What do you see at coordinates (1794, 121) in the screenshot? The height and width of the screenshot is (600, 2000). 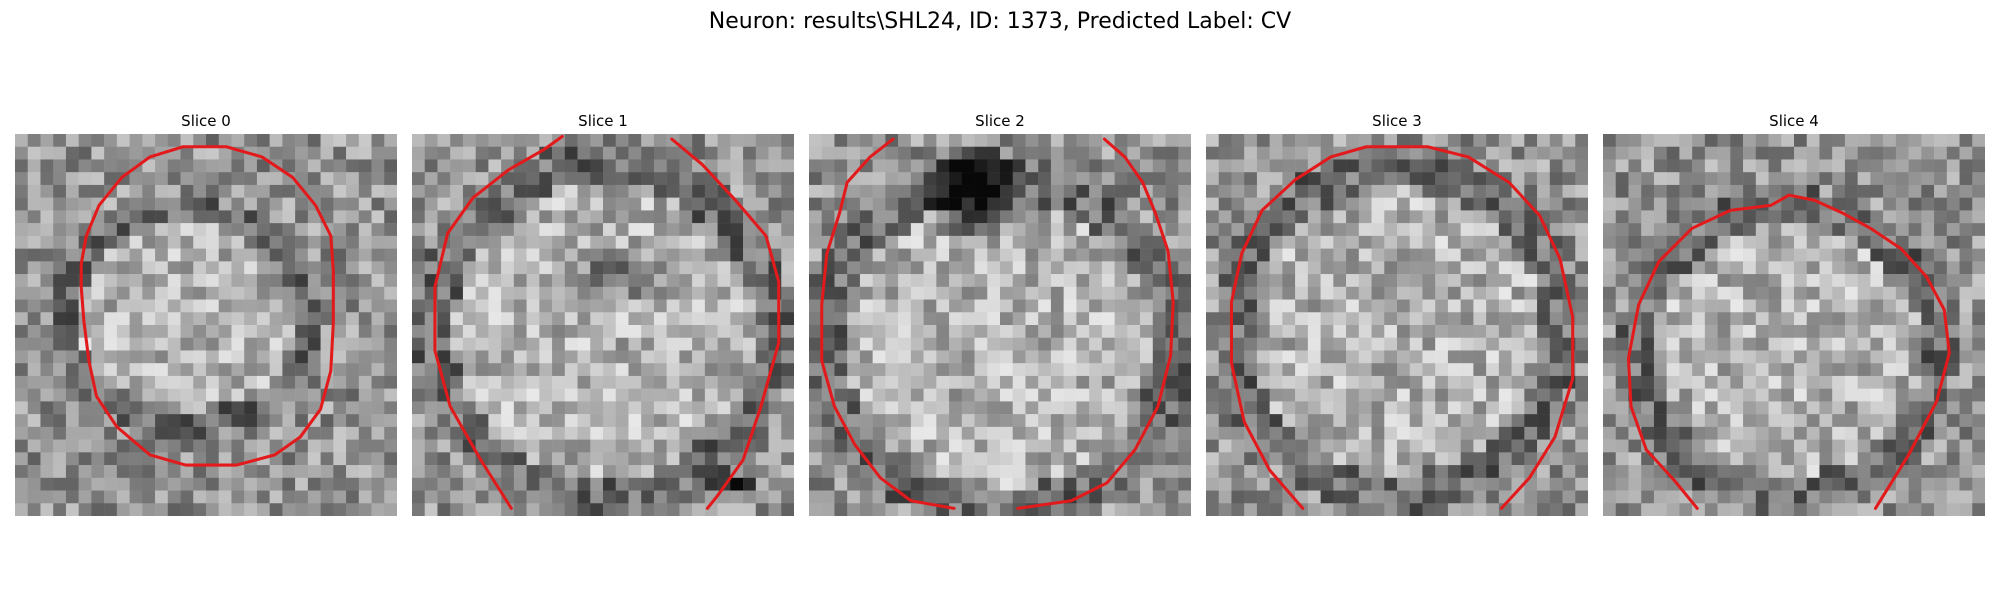 I see `slice-title: Slice 4` at bounding box center [1794, 121].